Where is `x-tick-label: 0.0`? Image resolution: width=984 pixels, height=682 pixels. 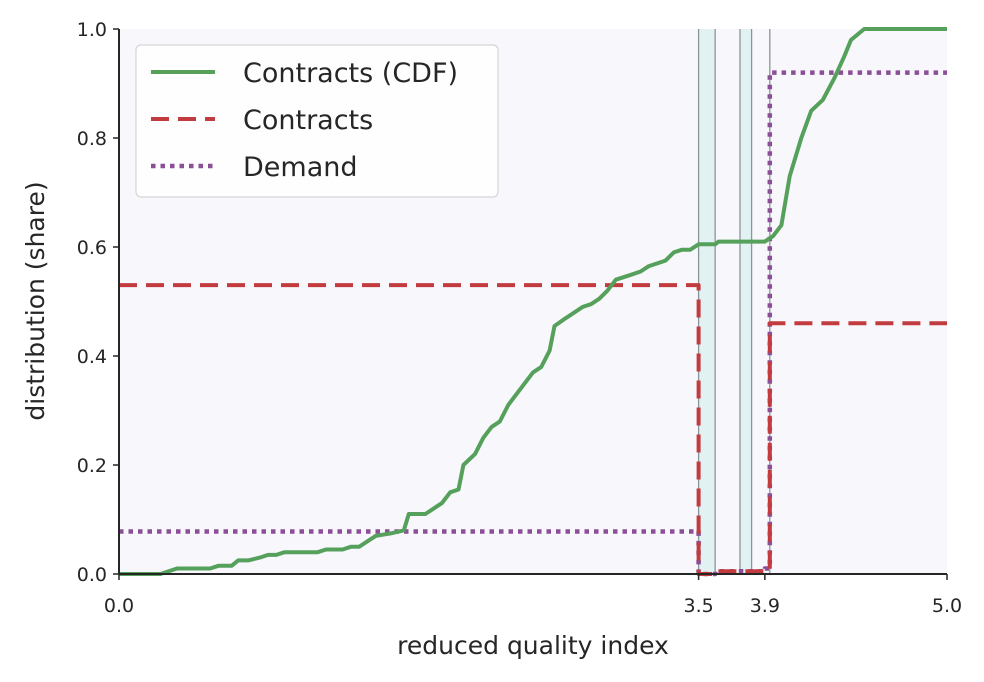
x-tick-label: 0.0 is located at coordinates (119, 606).